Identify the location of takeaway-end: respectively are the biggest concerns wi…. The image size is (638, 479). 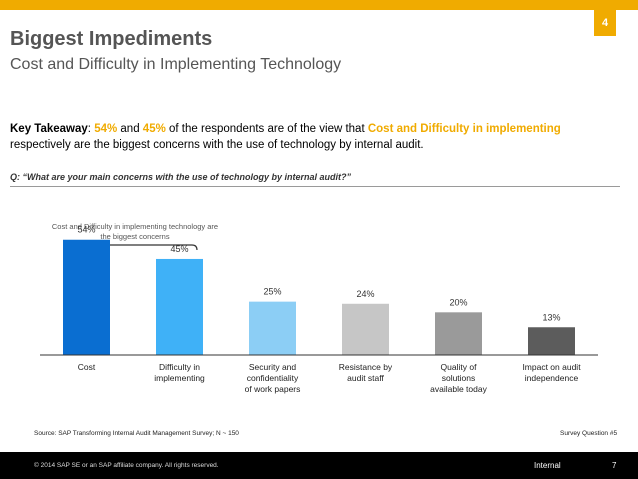
(217, 145).